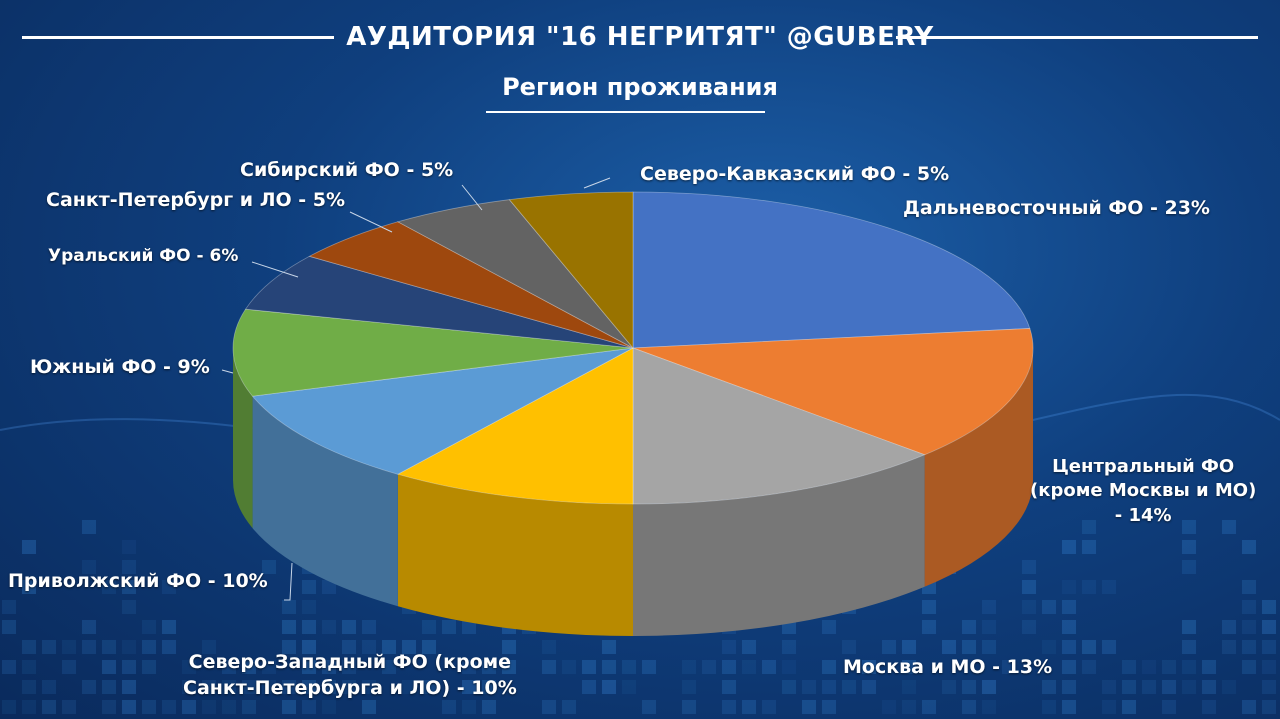 The height and width of the screenshot is (719, 1280). What do you see at coordinates (195, 200) in the screenshot?
I see `label-spb: Санкт-Петербург и ЛО - 5%` at bounding box center [195, 200].